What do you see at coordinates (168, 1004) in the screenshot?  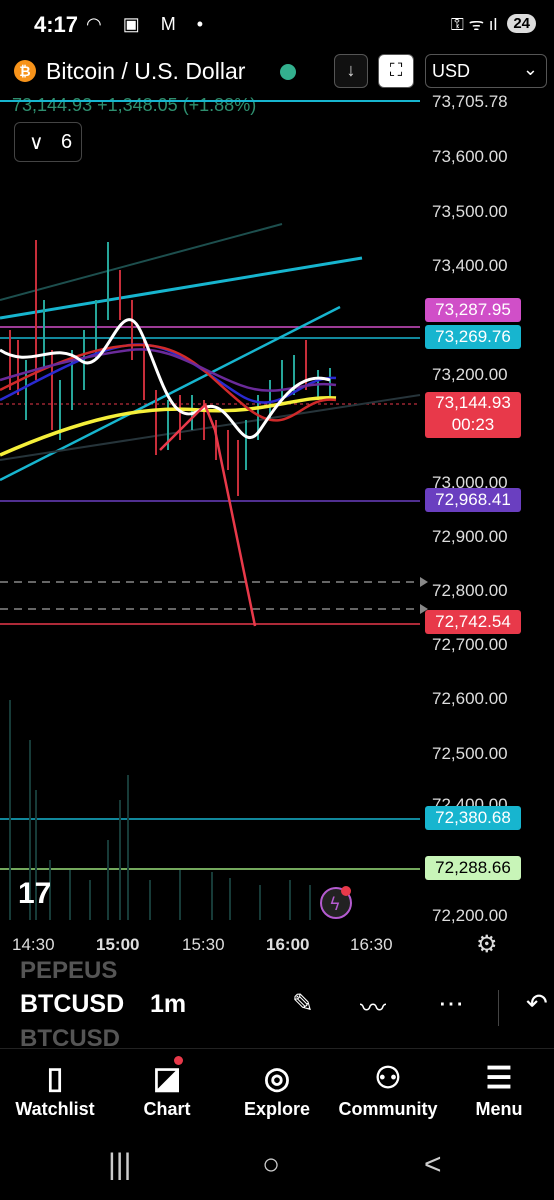 I see `timeframe-selector: 1m` at bounding box center [168, 1004].